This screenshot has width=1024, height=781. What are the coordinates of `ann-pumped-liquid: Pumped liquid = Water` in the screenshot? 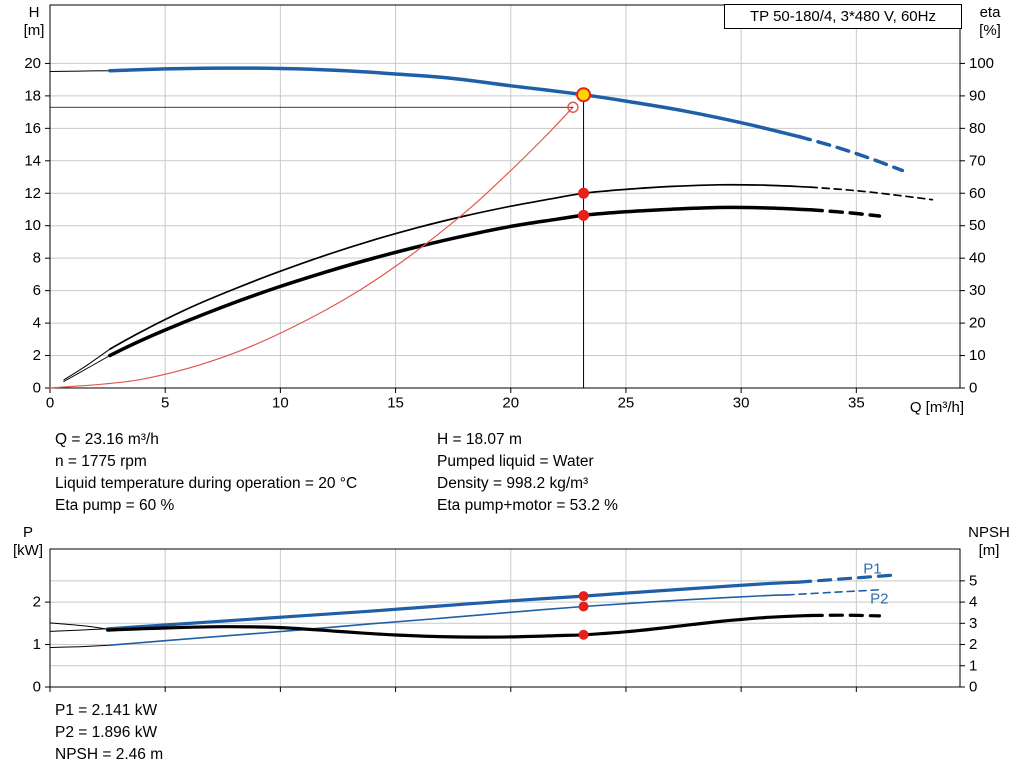 It's located at (515, 461).